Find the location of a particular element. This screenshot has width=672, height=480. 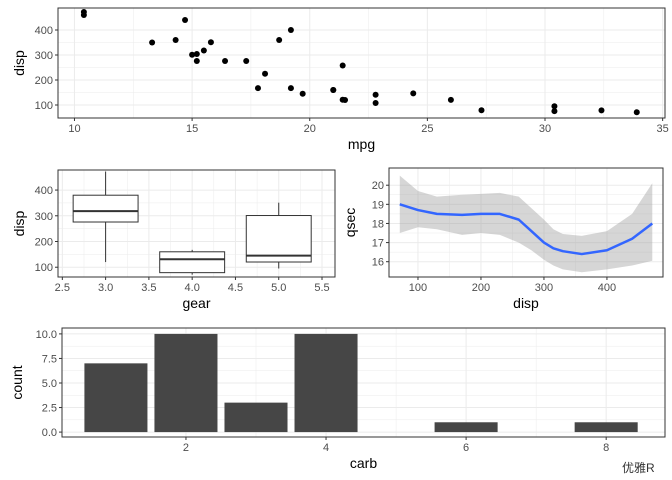

watermark: 优雅R is located at coordinates (638, 467).